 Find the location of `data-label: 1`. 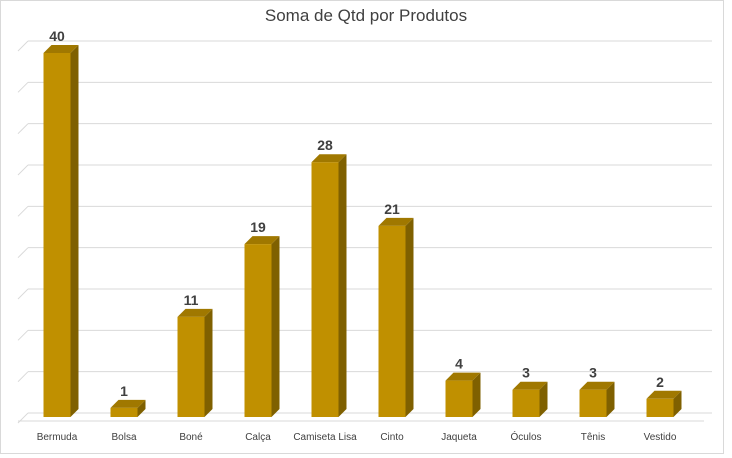

data-label: 1 is located at coordinates (124, 391).